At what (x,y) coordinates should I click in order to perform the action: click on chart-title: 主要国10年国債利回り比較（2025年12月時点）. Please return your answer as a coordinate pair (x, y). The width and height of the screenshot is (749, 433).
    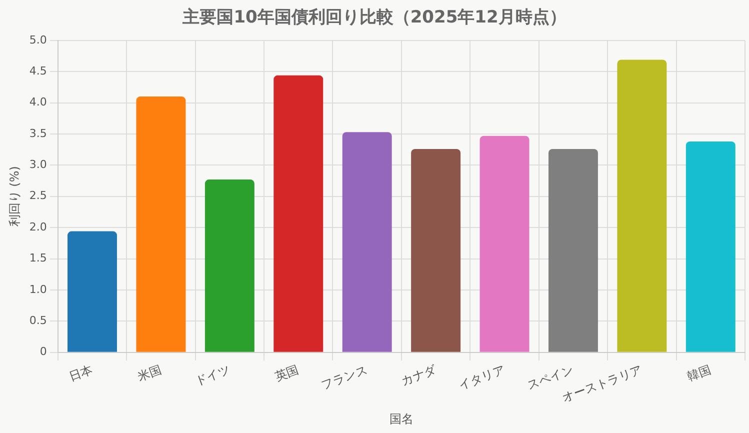
    Looking at the image, I should click on (374, 18).